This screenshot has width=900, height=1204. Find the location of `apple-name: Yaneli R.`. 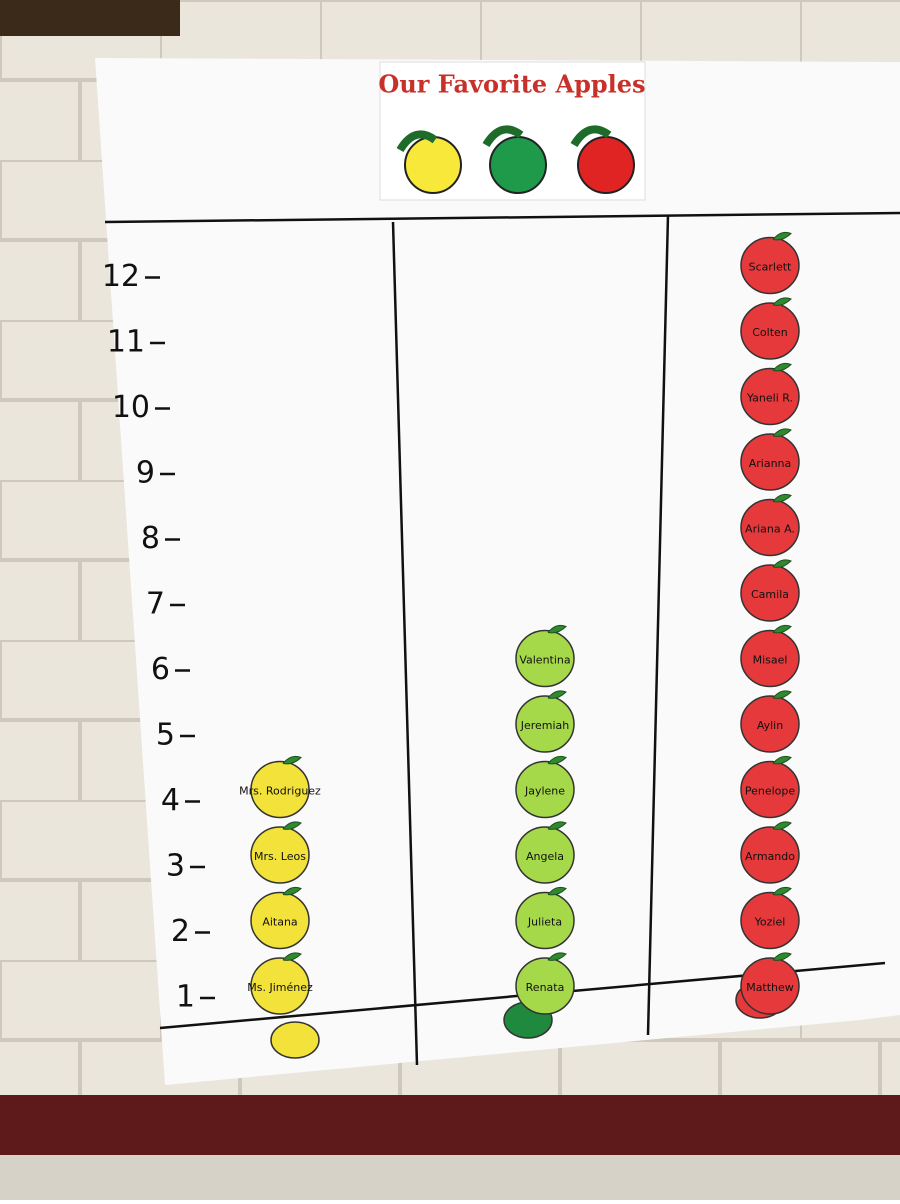

apple-name: Yaneli R. is located at coordinates (769, 398).